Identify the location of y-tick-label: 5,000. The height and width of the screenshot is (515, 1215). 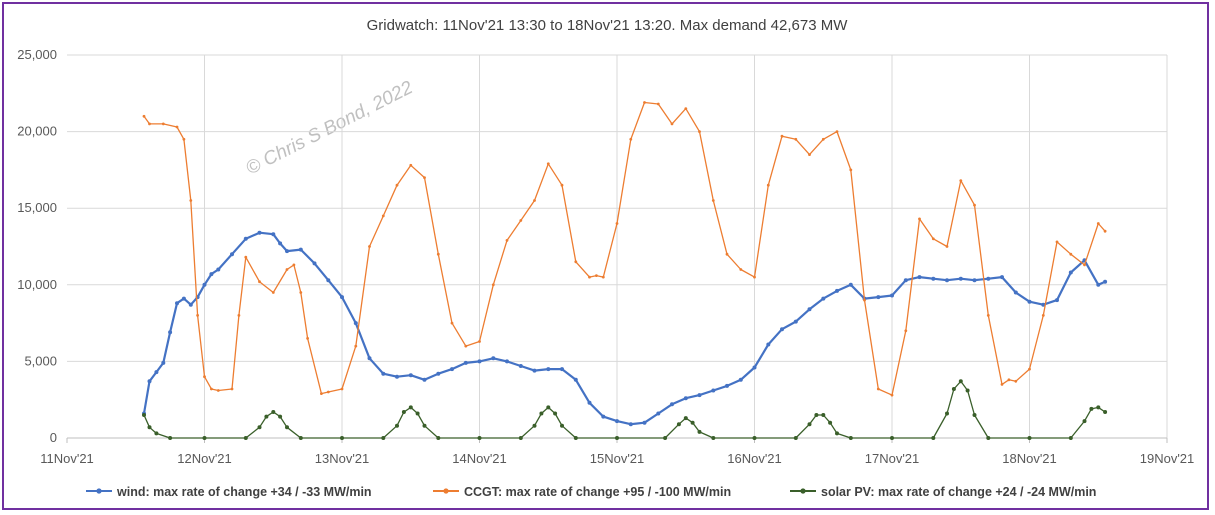
(40, 360).